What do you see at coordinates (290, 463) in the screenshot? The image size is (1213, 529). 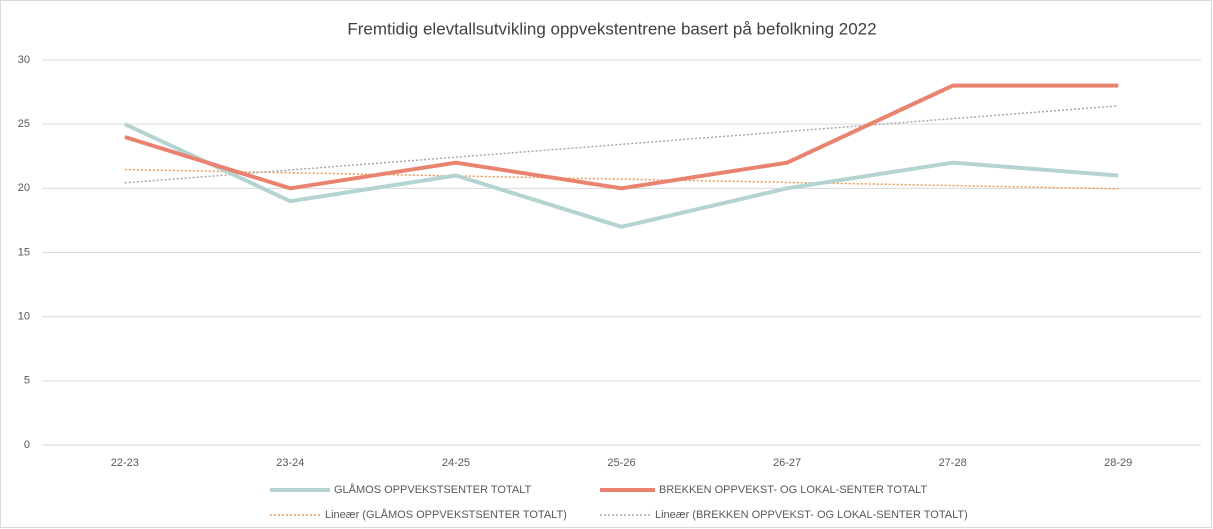 I see `x-tick-label: 23-24` at bounding box center [290, 463].